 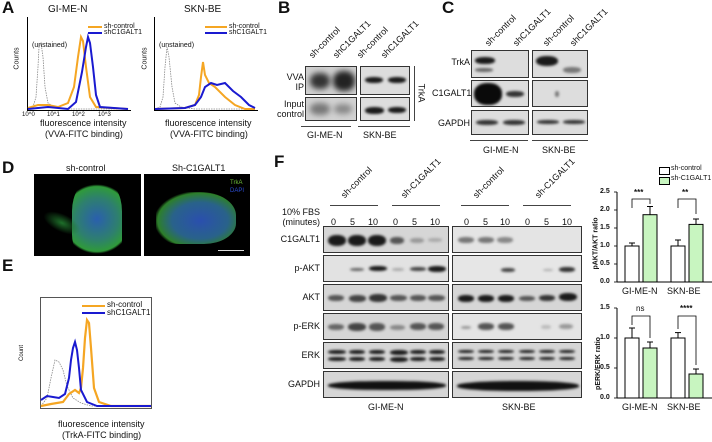 What do you see at coordinates (605, 209) in the screenshot?
I see `y-tick: 2.0` at bounding box center [605, 209].